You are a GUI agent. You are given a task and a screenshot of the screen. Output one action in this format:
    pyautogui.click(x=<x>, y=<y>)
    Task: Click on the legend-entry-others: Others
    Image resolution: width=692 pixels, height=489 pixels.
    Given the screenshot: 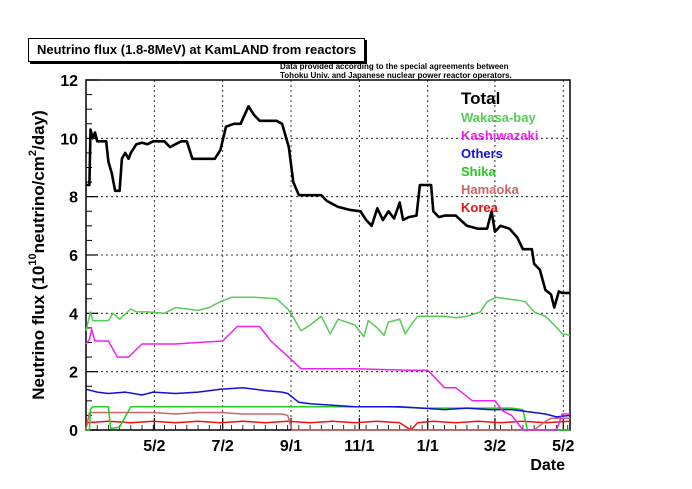 What is the action you would take?
    pyautogui.click(x=482, y=153)
    